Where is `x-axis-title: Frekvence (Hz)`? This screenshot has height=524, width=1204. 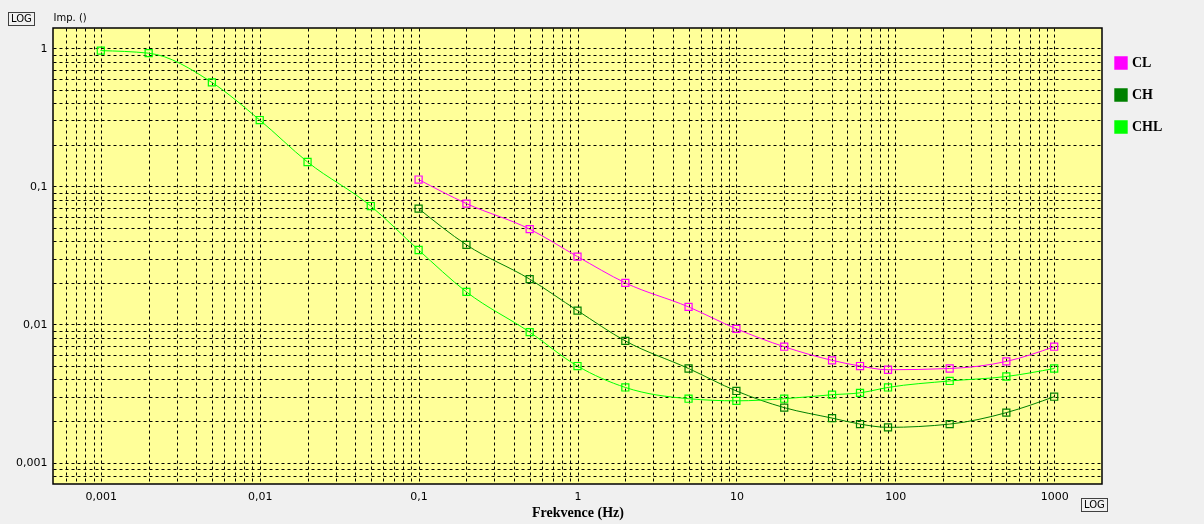 x-axis-title: Frekvence (Hz) is located at coordinates (578, 512).